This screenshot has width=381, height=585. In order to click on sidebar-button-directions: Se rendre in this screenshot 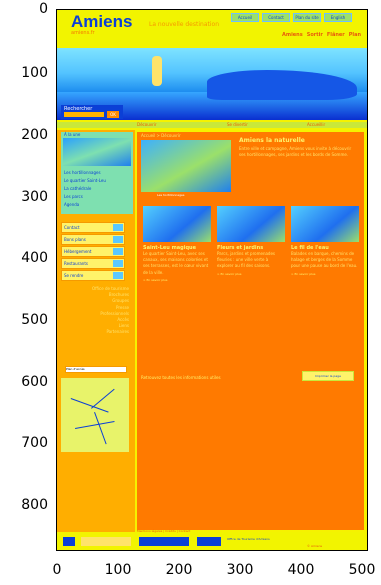, I will do `click(93, 275)`.